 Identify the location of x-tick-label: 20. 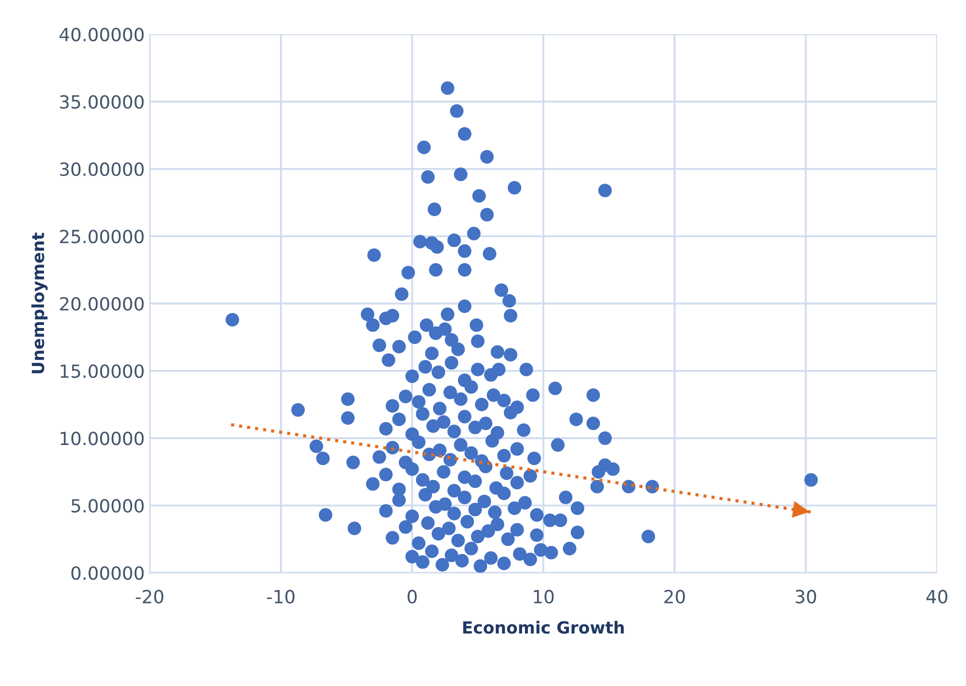
(674, 597).